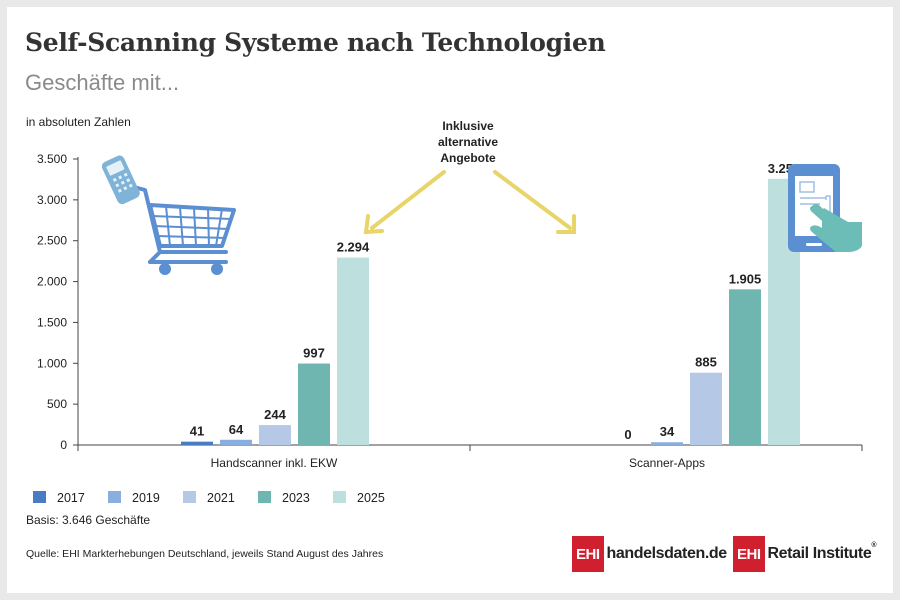  I want to click on y-tick-label: 0, so click(63, 445).